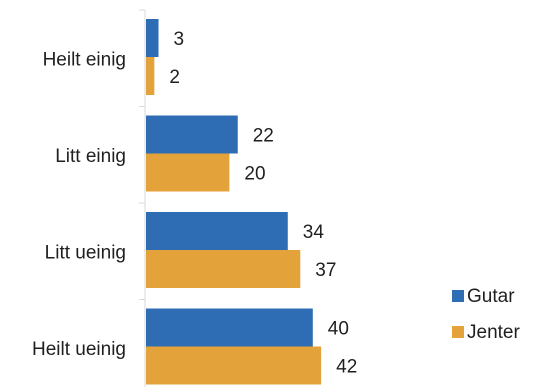  Describe the element at coordinates (179, 39) in the screenshot. I see `data-label: 3` at that location.